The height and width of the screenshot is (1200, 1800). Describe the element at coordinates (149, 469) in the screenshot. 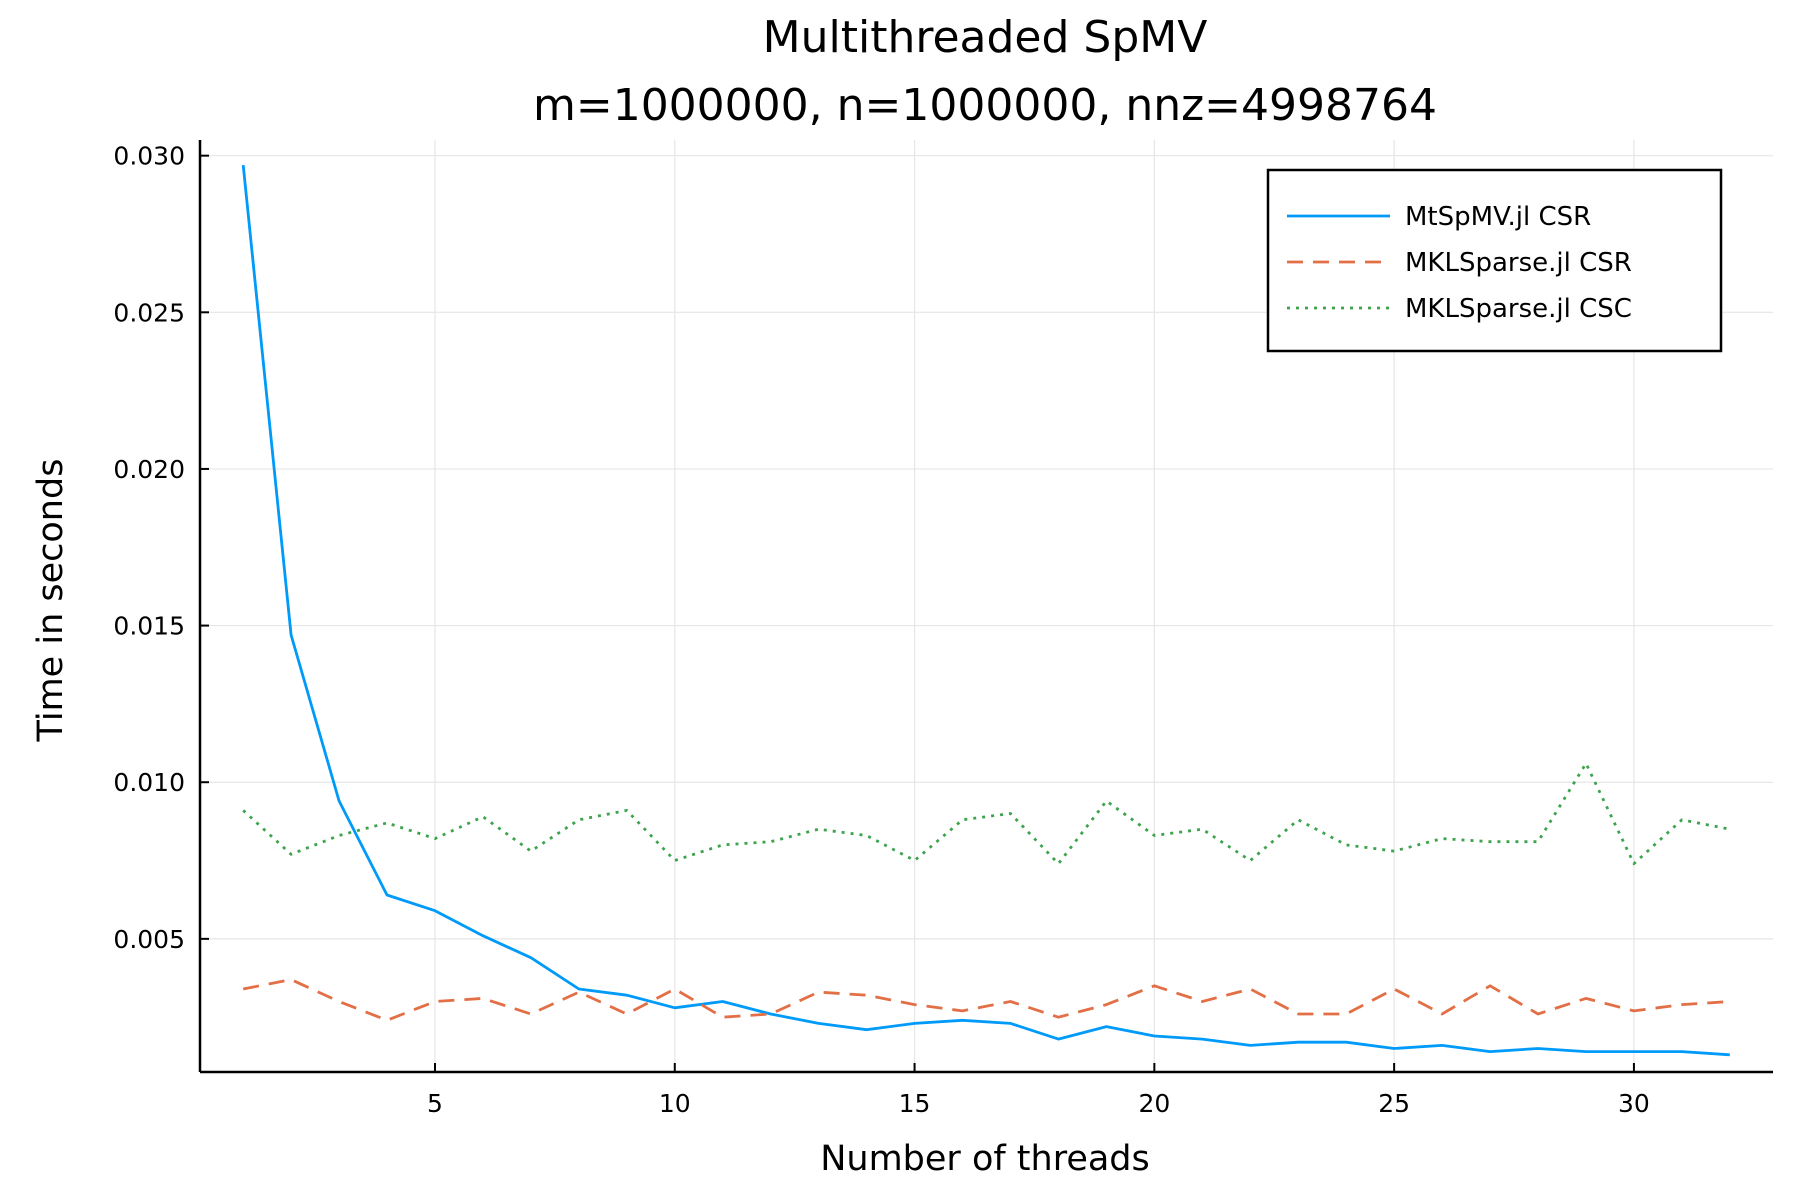

I see `y-tick-label: 0.020` at that location.